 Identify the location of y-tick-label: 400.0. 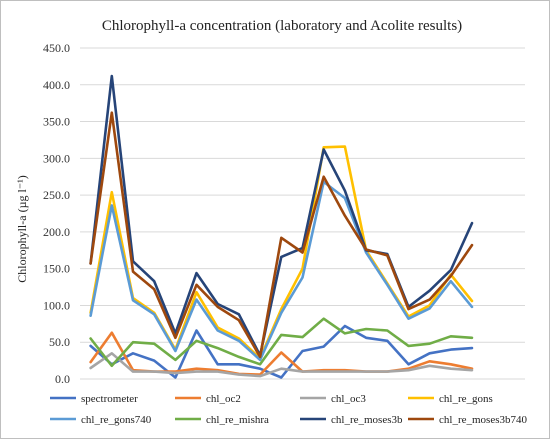
(56, 85).